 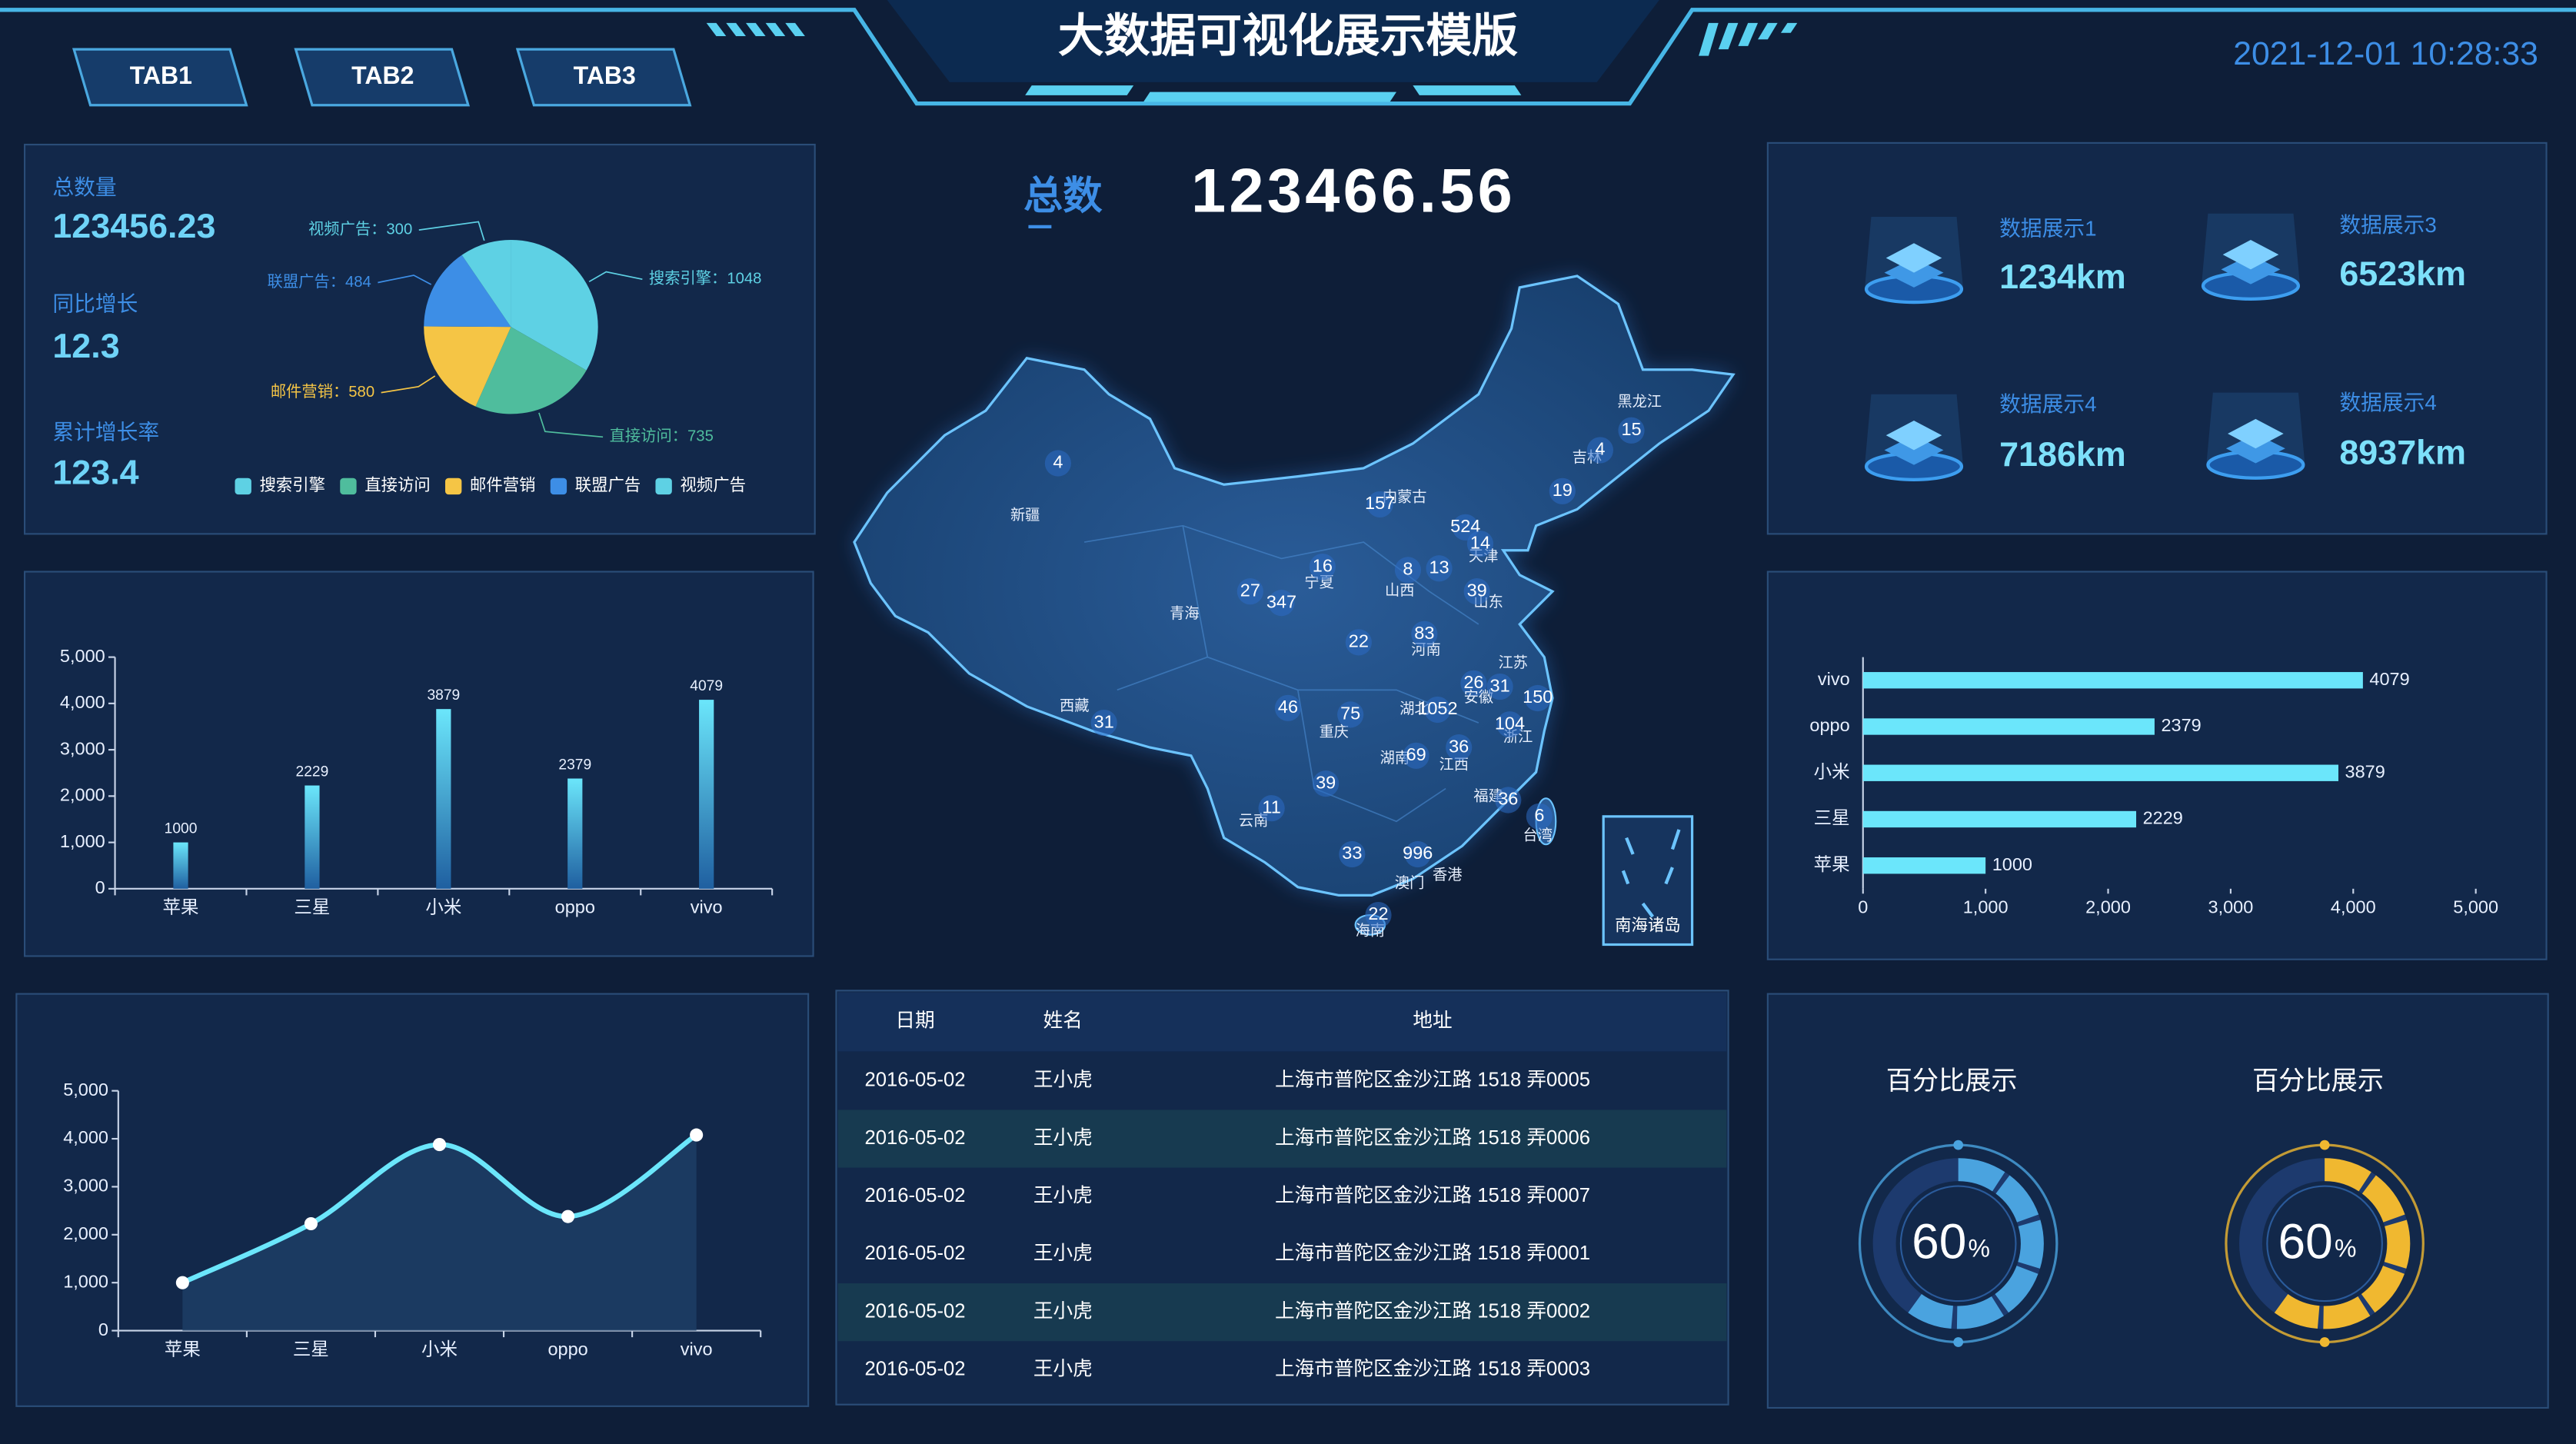 What do you see at coordinates (2388, 225) in the screenshot?
I see `stat-label: 数据展示3` at bounding box center [2388, 225].